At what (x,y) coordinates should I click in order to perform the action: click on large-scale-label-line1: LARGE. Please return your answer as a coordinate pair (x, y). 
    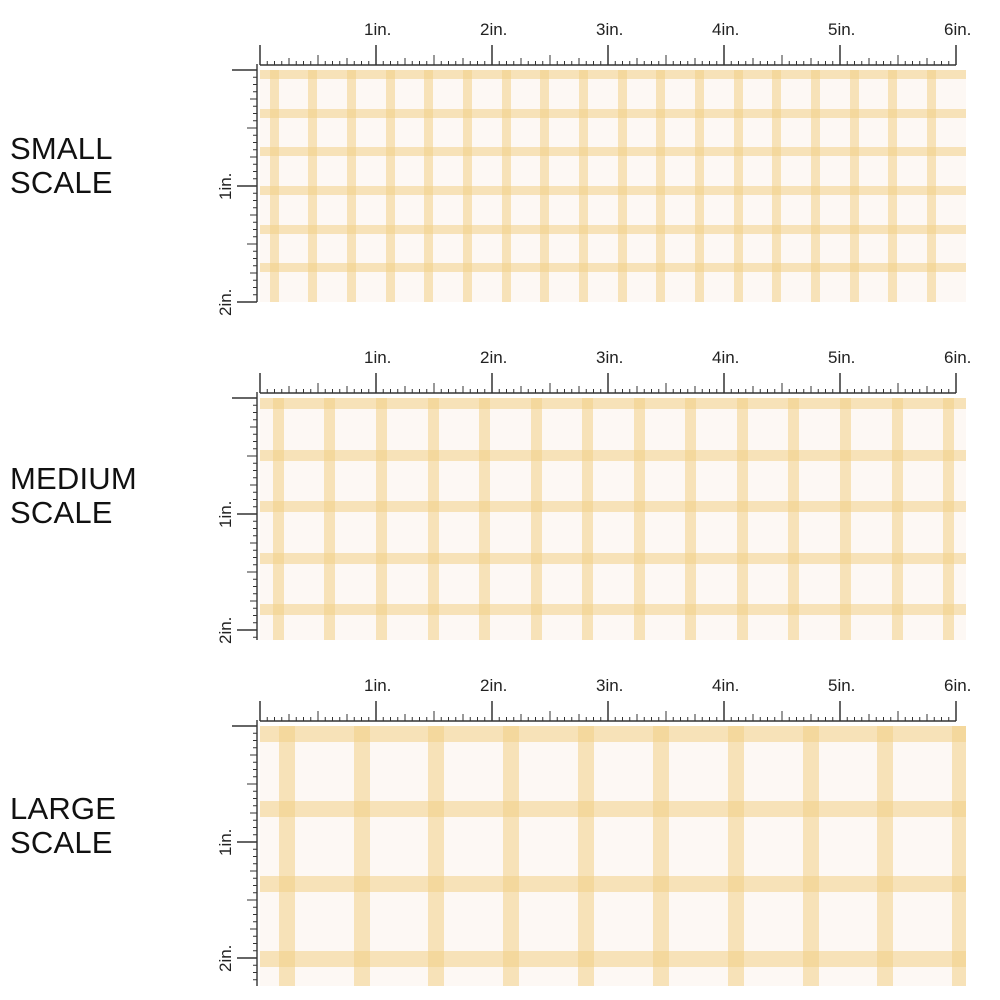
    Looking at the image, I should click on (63, 808).